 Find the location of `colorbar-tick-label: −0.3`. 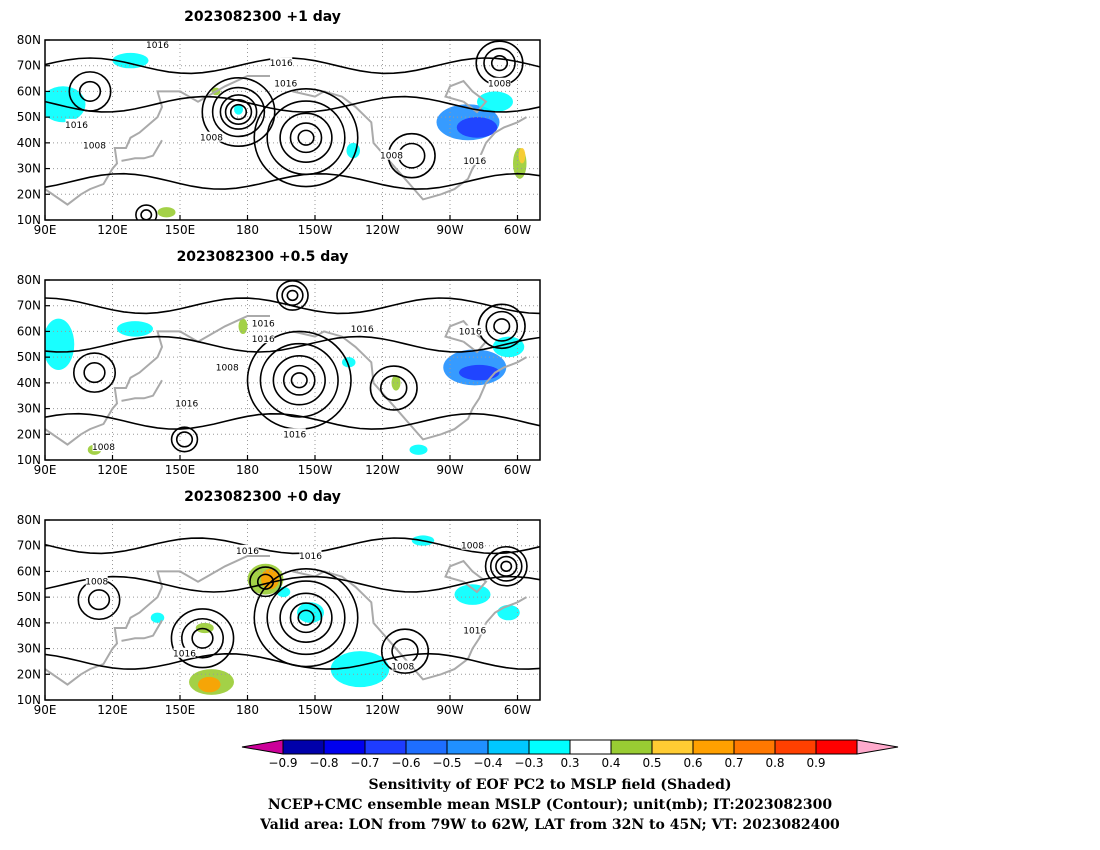

colorbar-tick-label: −0.3 is located at coordinates (528, 763).